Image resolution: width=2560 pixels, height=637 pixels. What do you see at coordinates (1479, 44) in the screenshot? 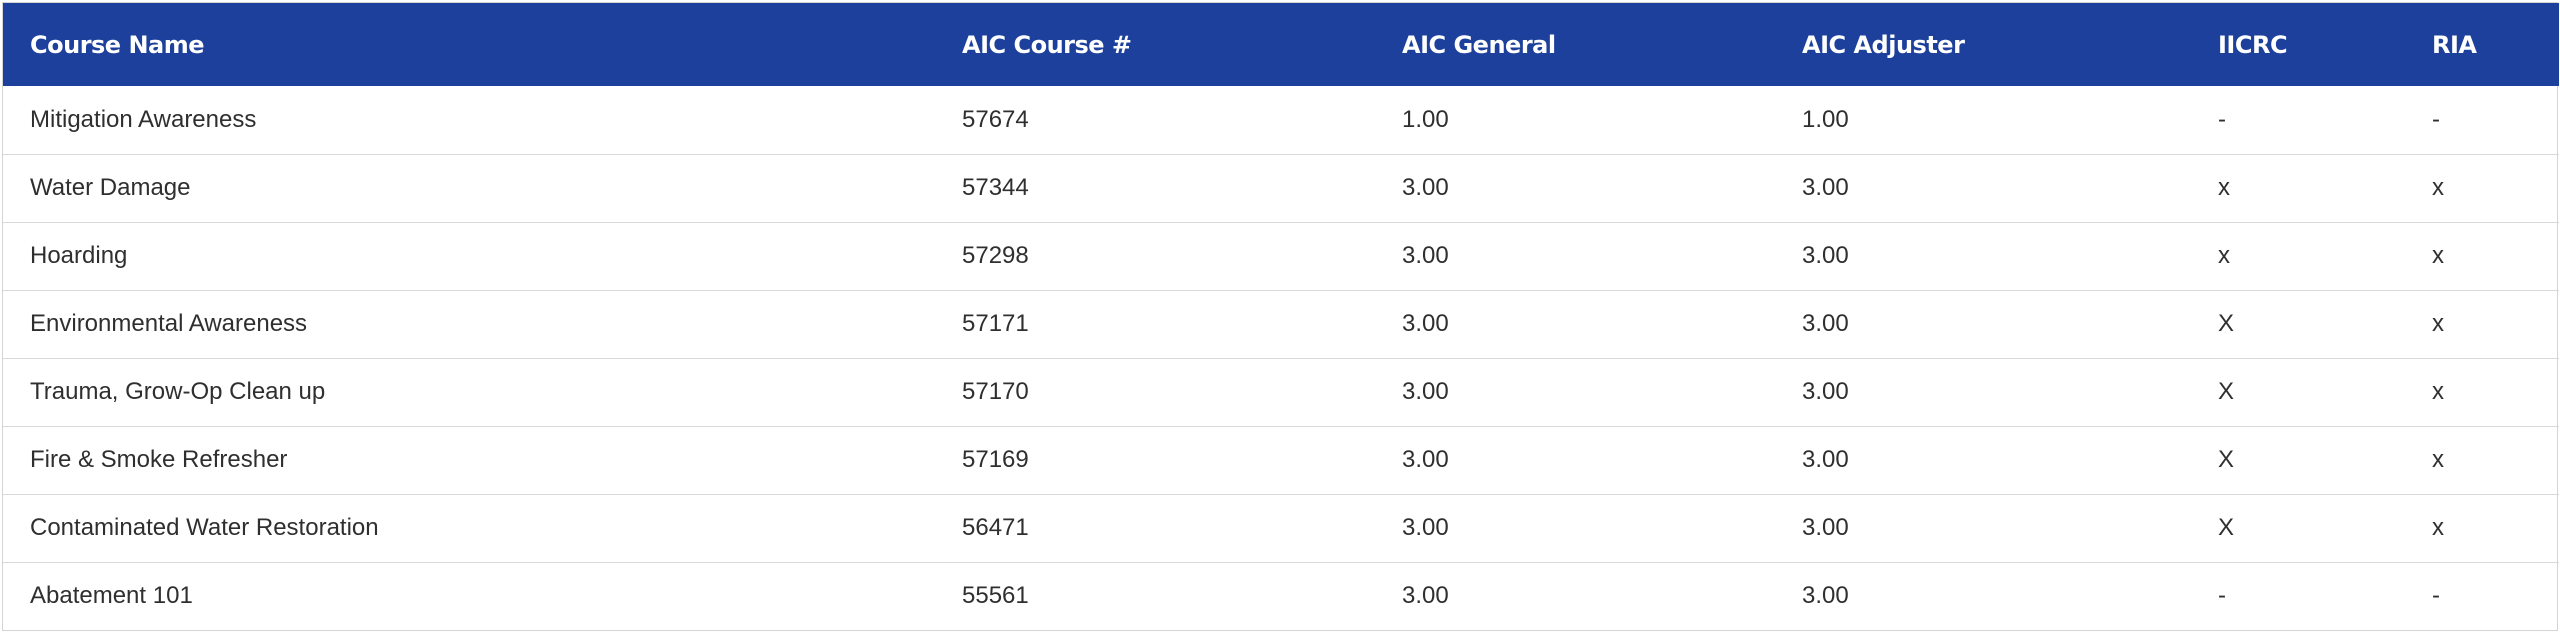
I see `header-aic-general: AIC General` at bounding box center [1479, 44].